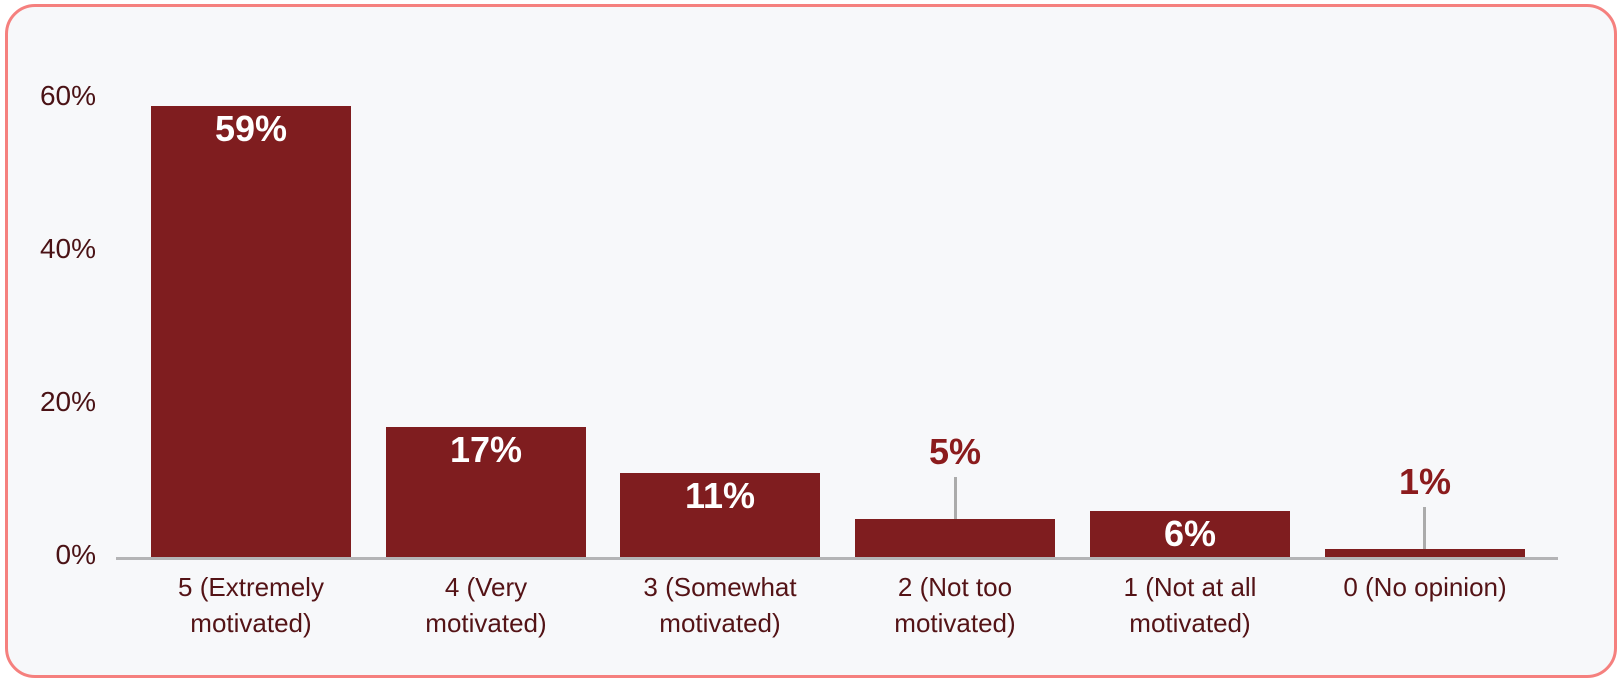  Describe the element at coordinates (1425, 481) in the screenshot. I see `bar-value-label: 1%` at that location.